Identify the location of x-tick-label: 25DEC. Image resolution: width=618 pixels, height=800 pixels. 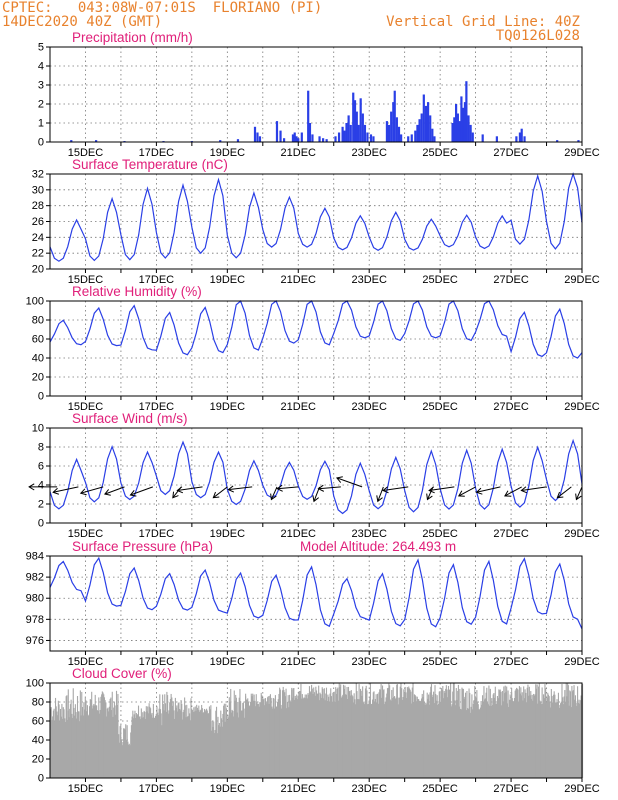
(440, 153).